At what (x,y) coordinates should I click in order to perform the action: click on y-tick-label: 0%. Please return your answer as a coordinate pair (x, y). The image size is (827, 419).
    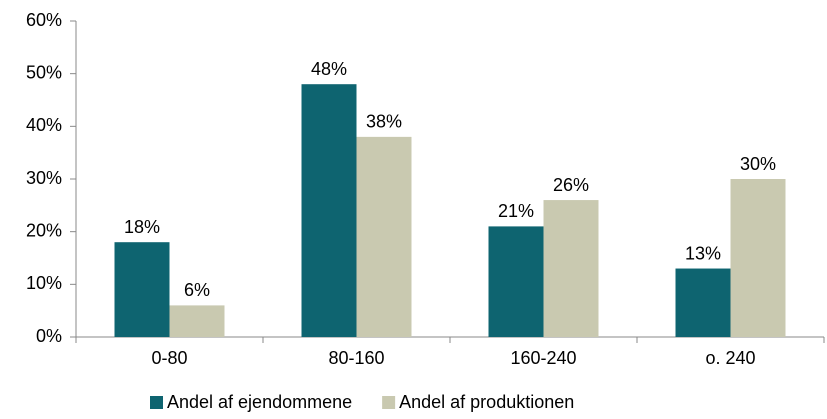
    Looking at the image, I should click on (49, 336).